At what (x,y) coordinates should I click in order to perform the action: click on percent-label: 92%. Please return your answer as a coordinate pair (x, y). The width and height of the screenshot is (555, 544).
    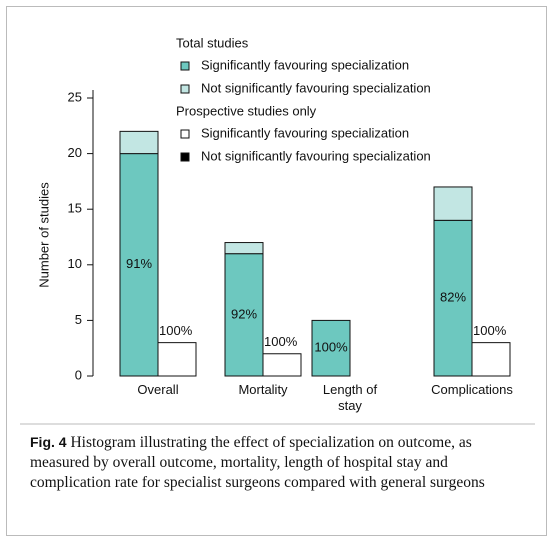
    Looking at the image, I should click on (244, 313).